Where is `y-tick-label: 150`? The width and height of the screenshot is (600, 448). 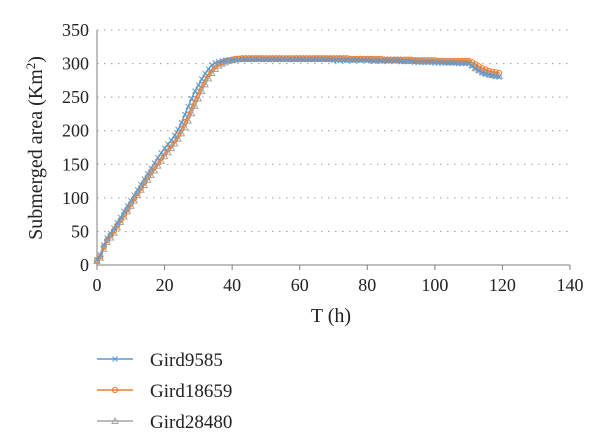 y-tick-label: 150 is located at coordinates (75, 164).